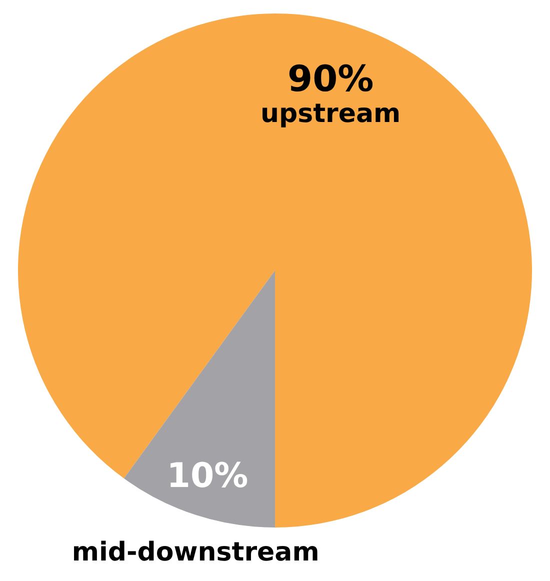 Image resolution: width=550 pixels, height=581 pixels. Describe the element at coordinates (330, 114) in the screenshot. I see `slice-label: upstream` at that location.